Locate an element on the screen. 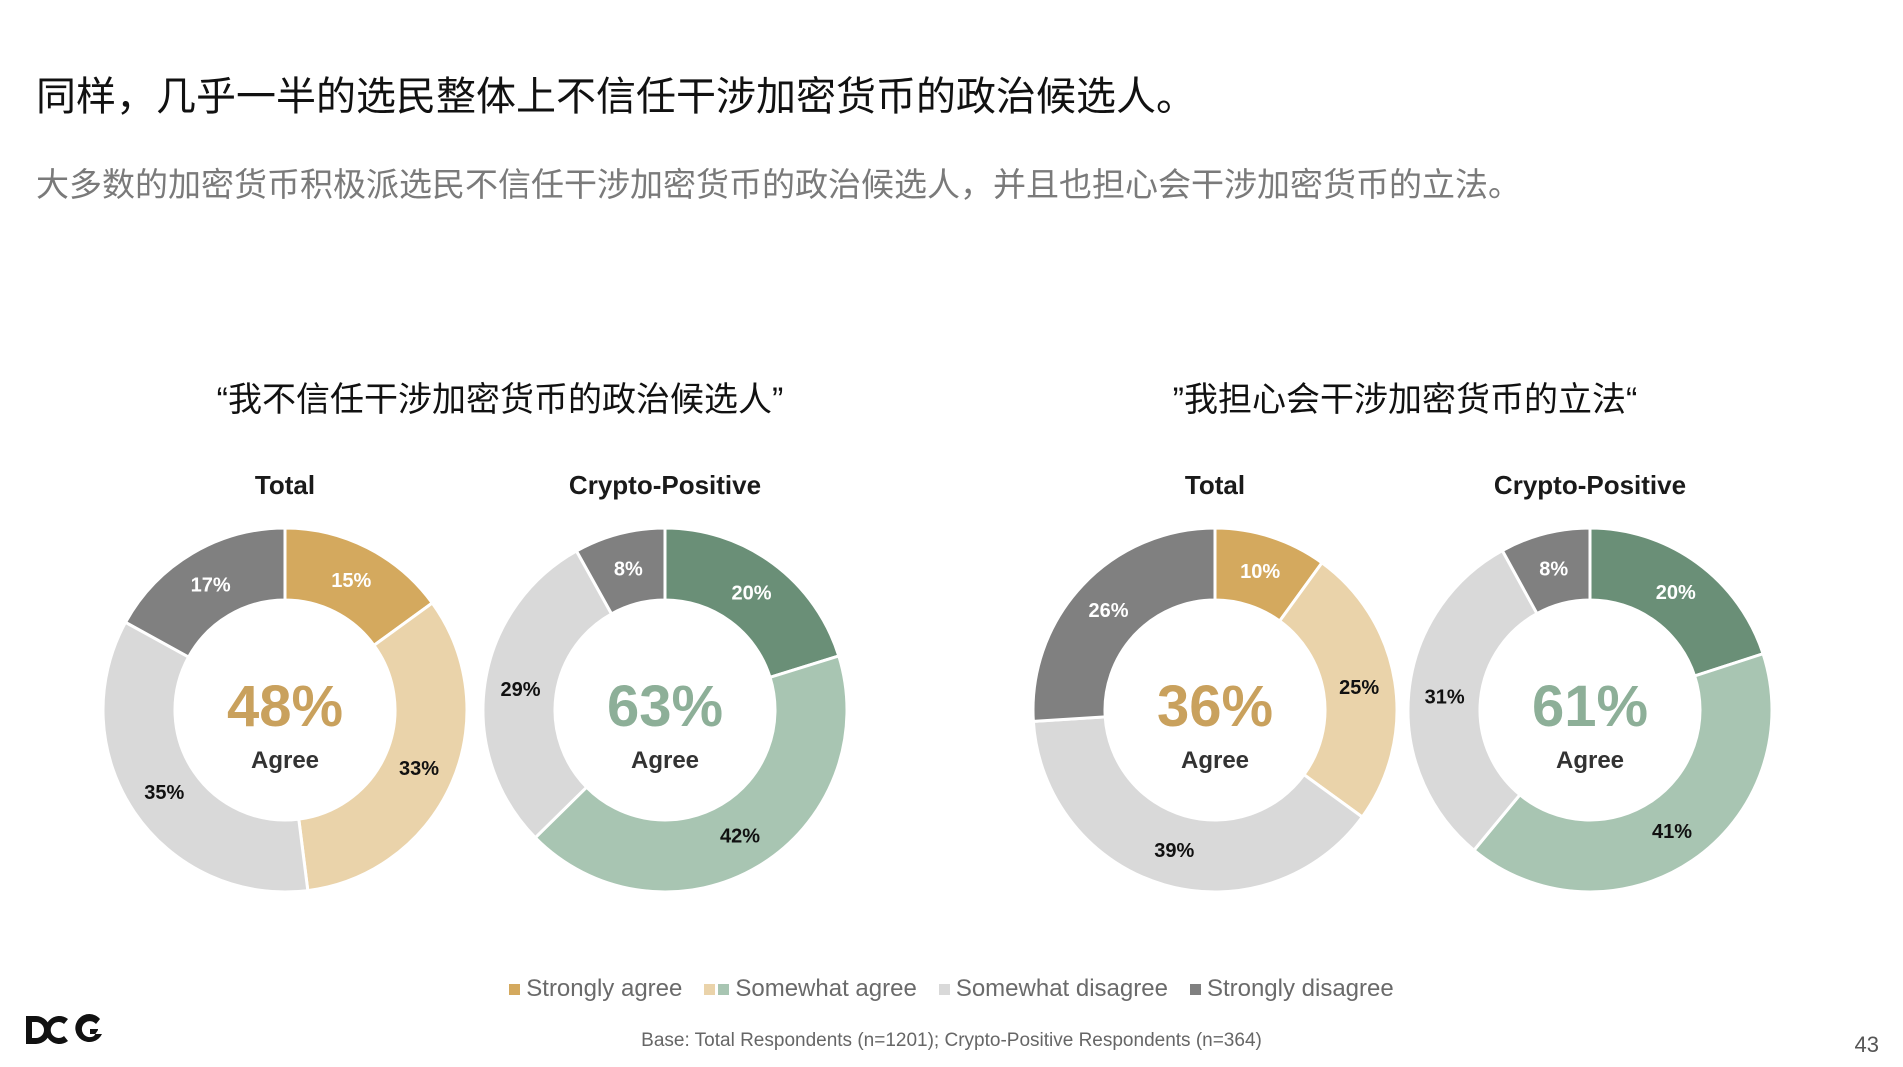 The width and height of the screenshot is (1903, 1067). donut-chart-legislation-total: Total 10% 25% 39% 26% 36% Agree is located at coordinates (1215, 690).